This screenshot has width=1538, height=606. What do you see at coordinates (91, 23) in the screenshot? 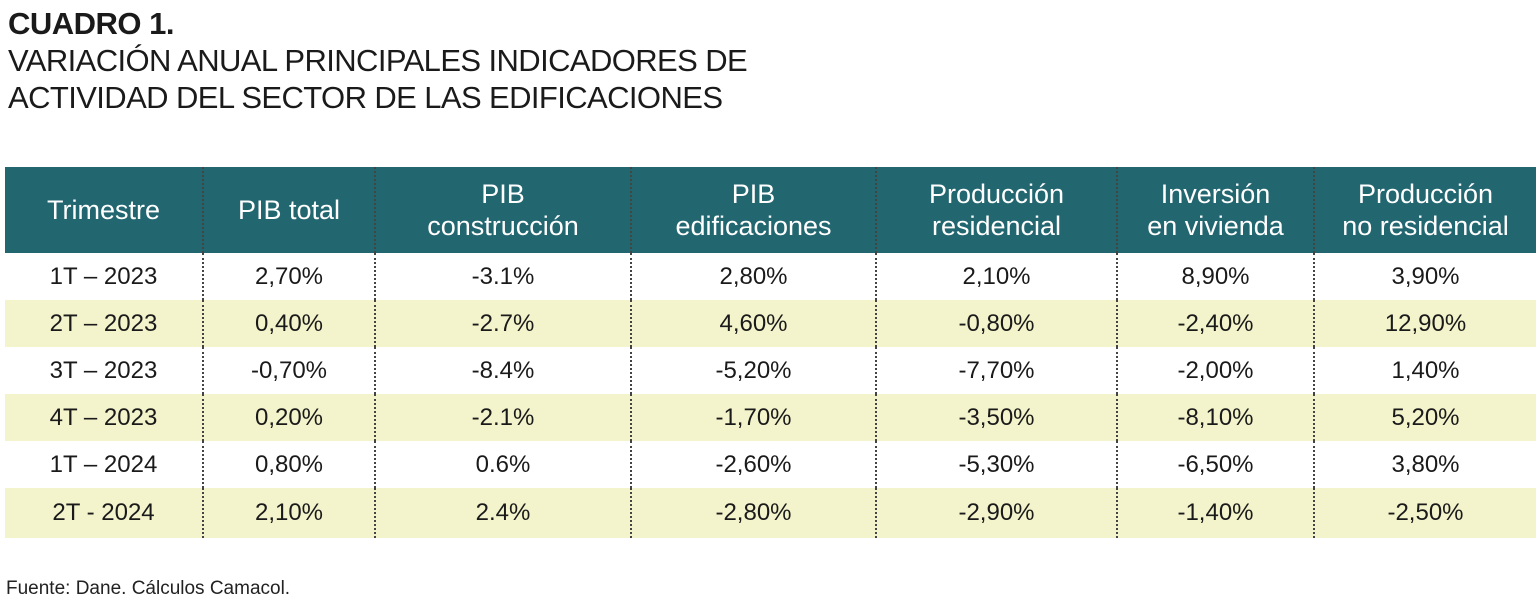
I see `table-label: CUADRO 1.` at bounding box center [91, 23].